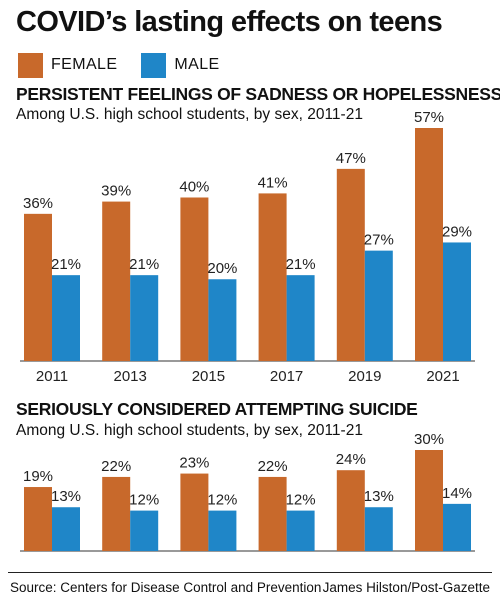 The image size is (500, 601). Describe the element at coordinates (250, 572) in the screenshot. I see `footer-divider` at that location.